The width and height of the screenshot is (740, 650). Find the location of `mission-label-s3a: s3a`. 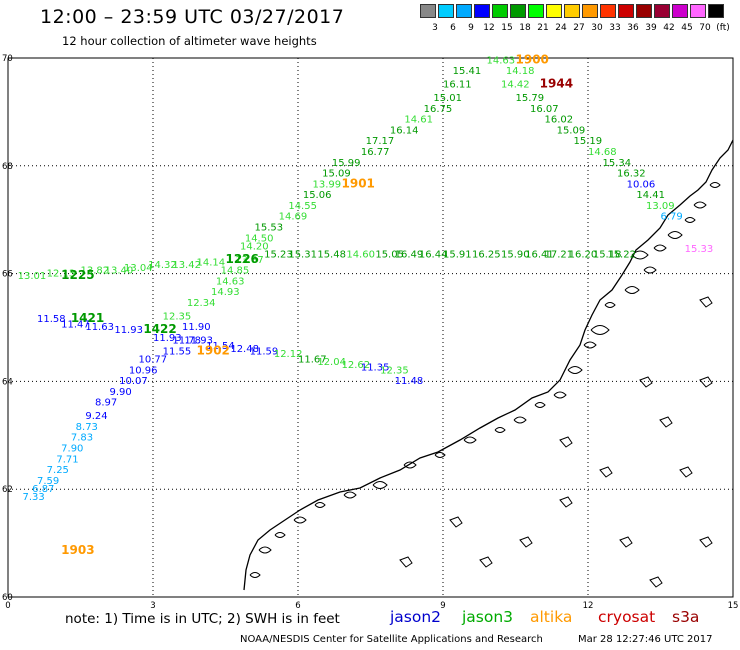

mission-label-s3a: s3a is located at coordinates (686, 617).